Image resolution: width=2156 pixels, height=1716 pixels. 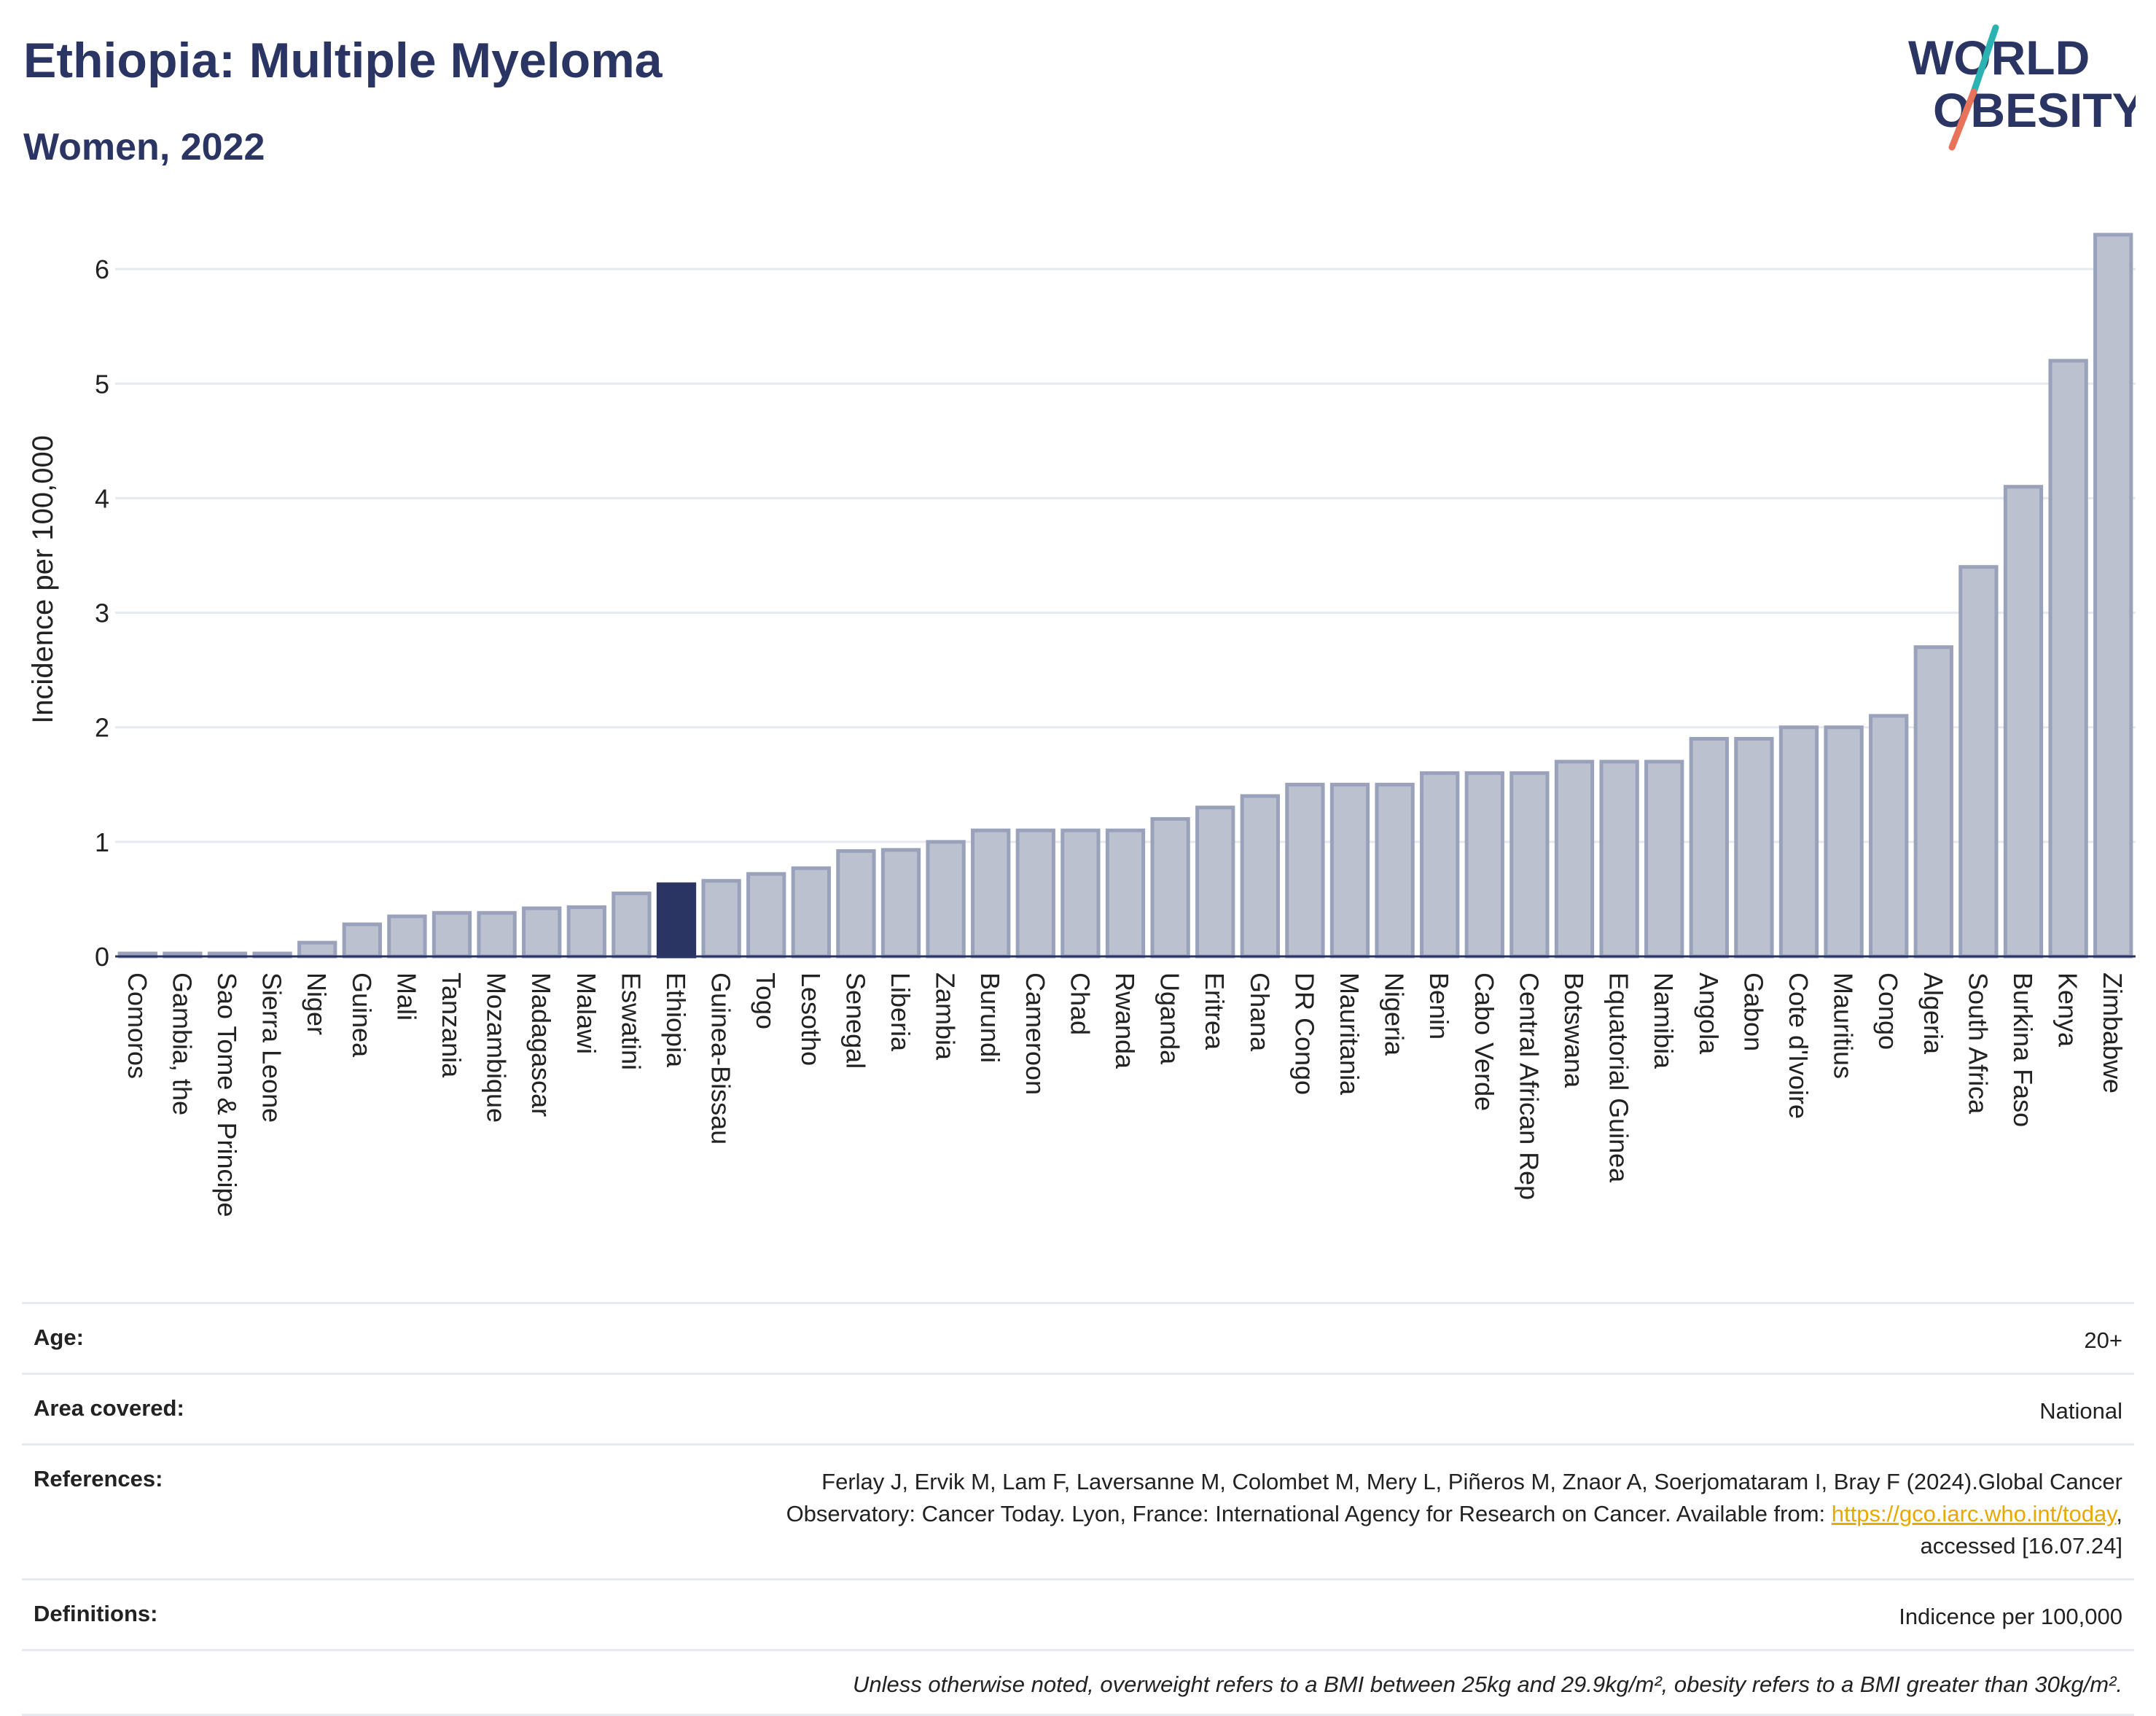 What do you see at coordinates (1260, 876) in the screenshot?
I see `bar-ghana` at bounding box center [1260, 876].